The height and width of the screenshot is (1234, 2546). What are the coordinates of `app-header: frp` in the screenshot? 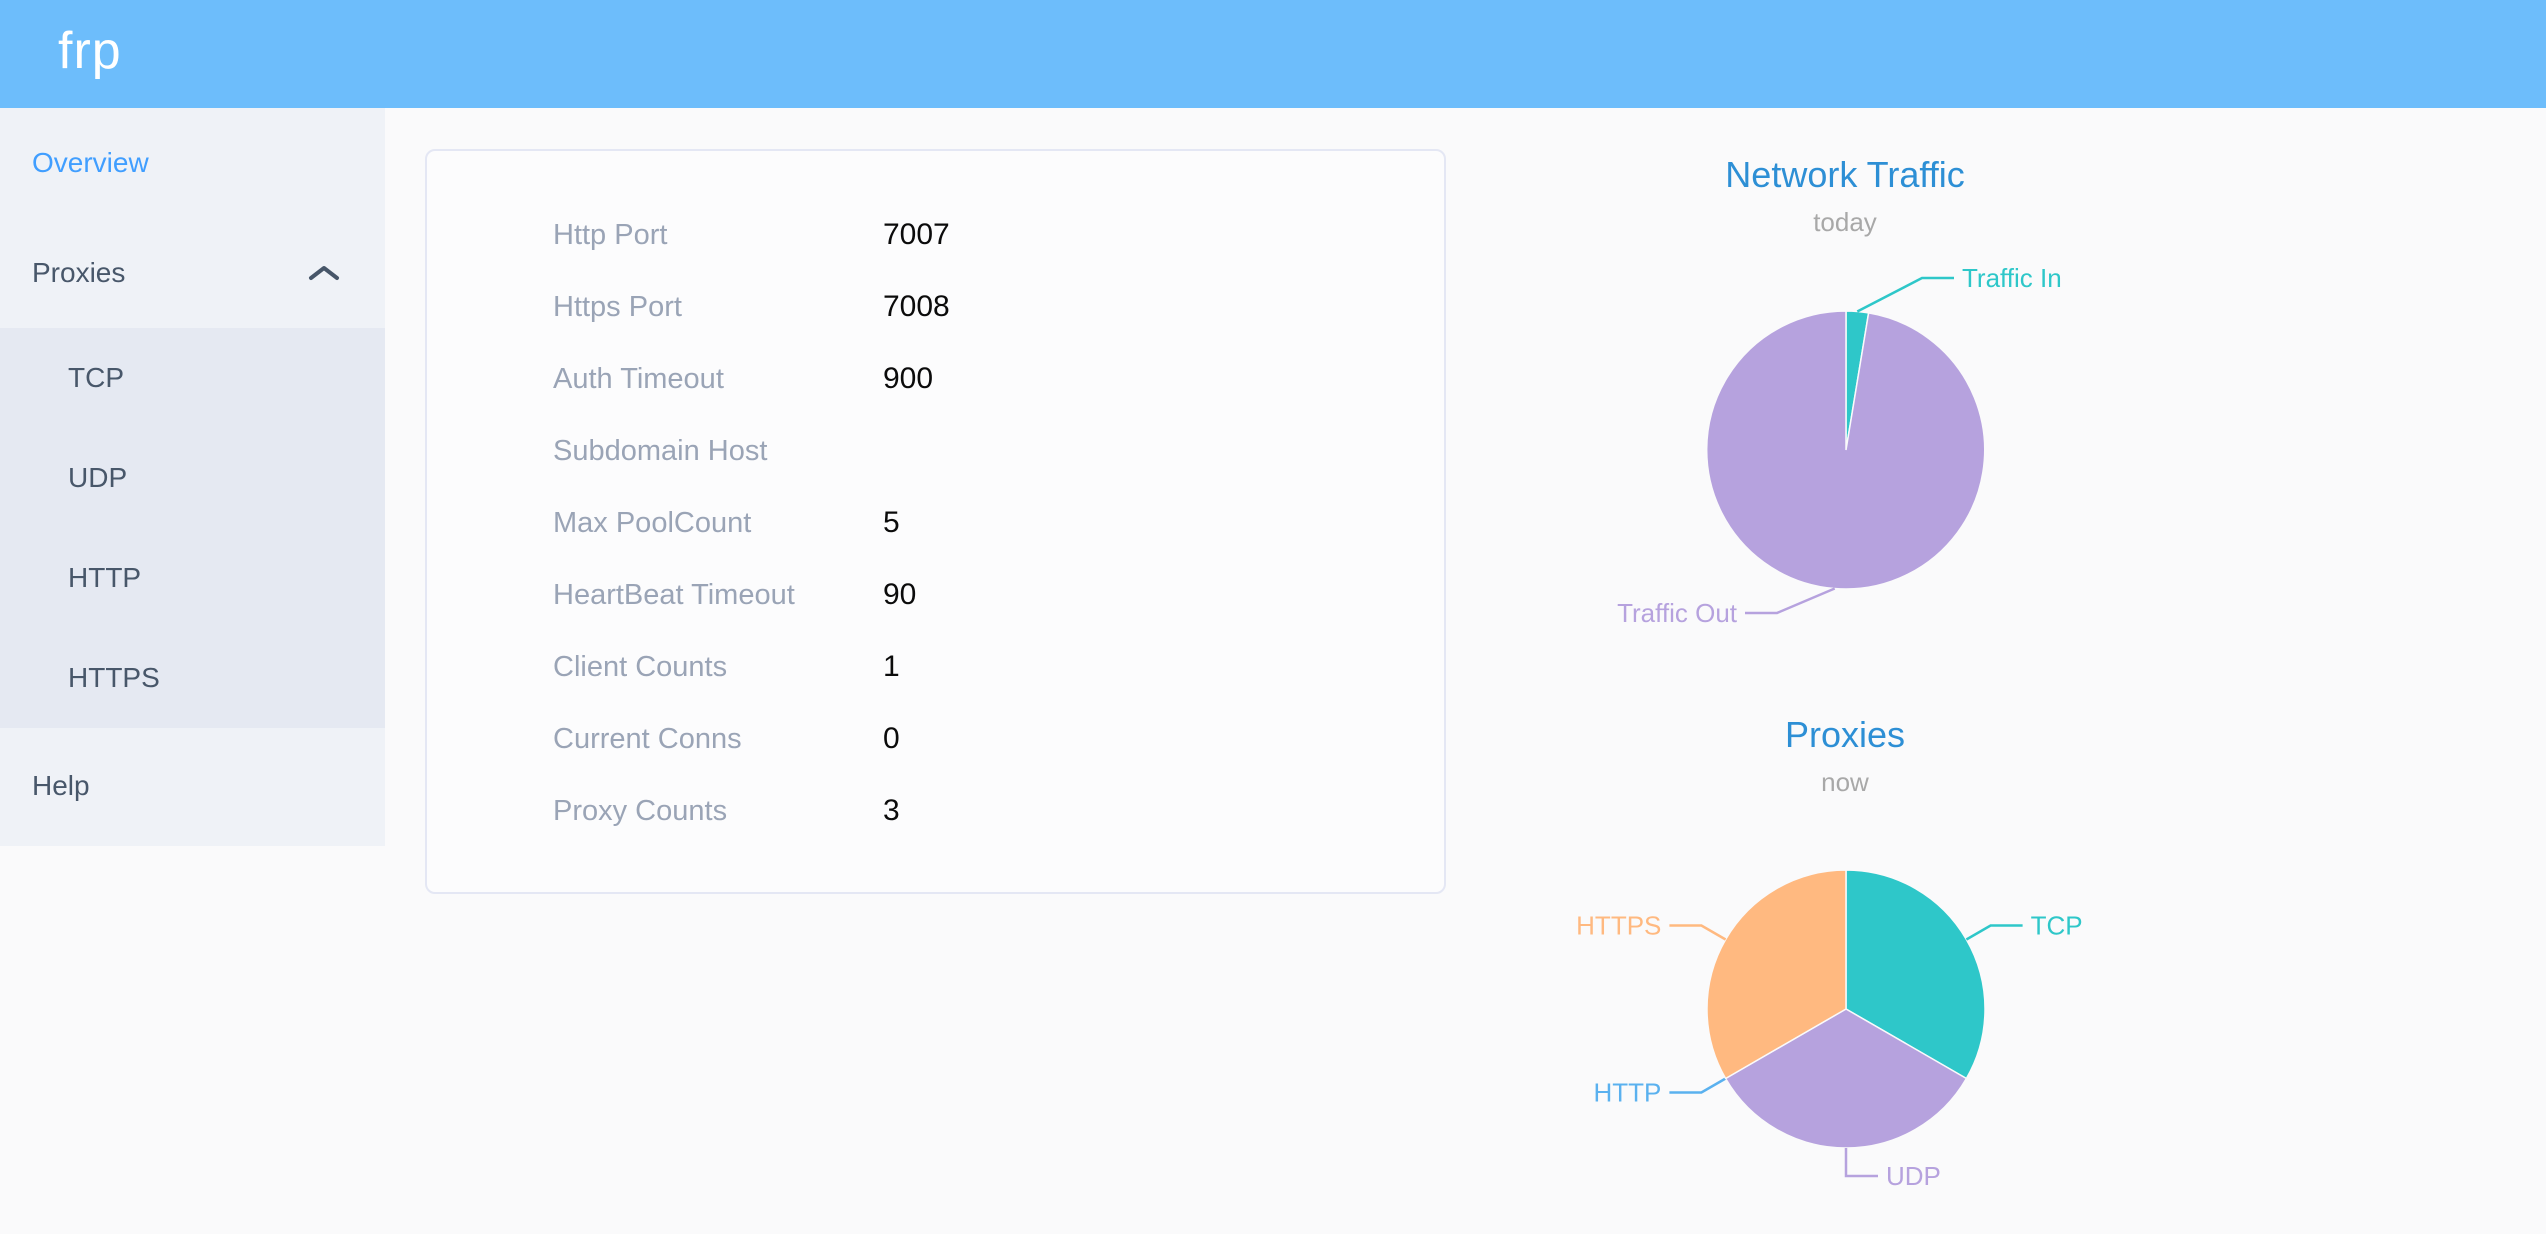 It's located at (1273, 54).